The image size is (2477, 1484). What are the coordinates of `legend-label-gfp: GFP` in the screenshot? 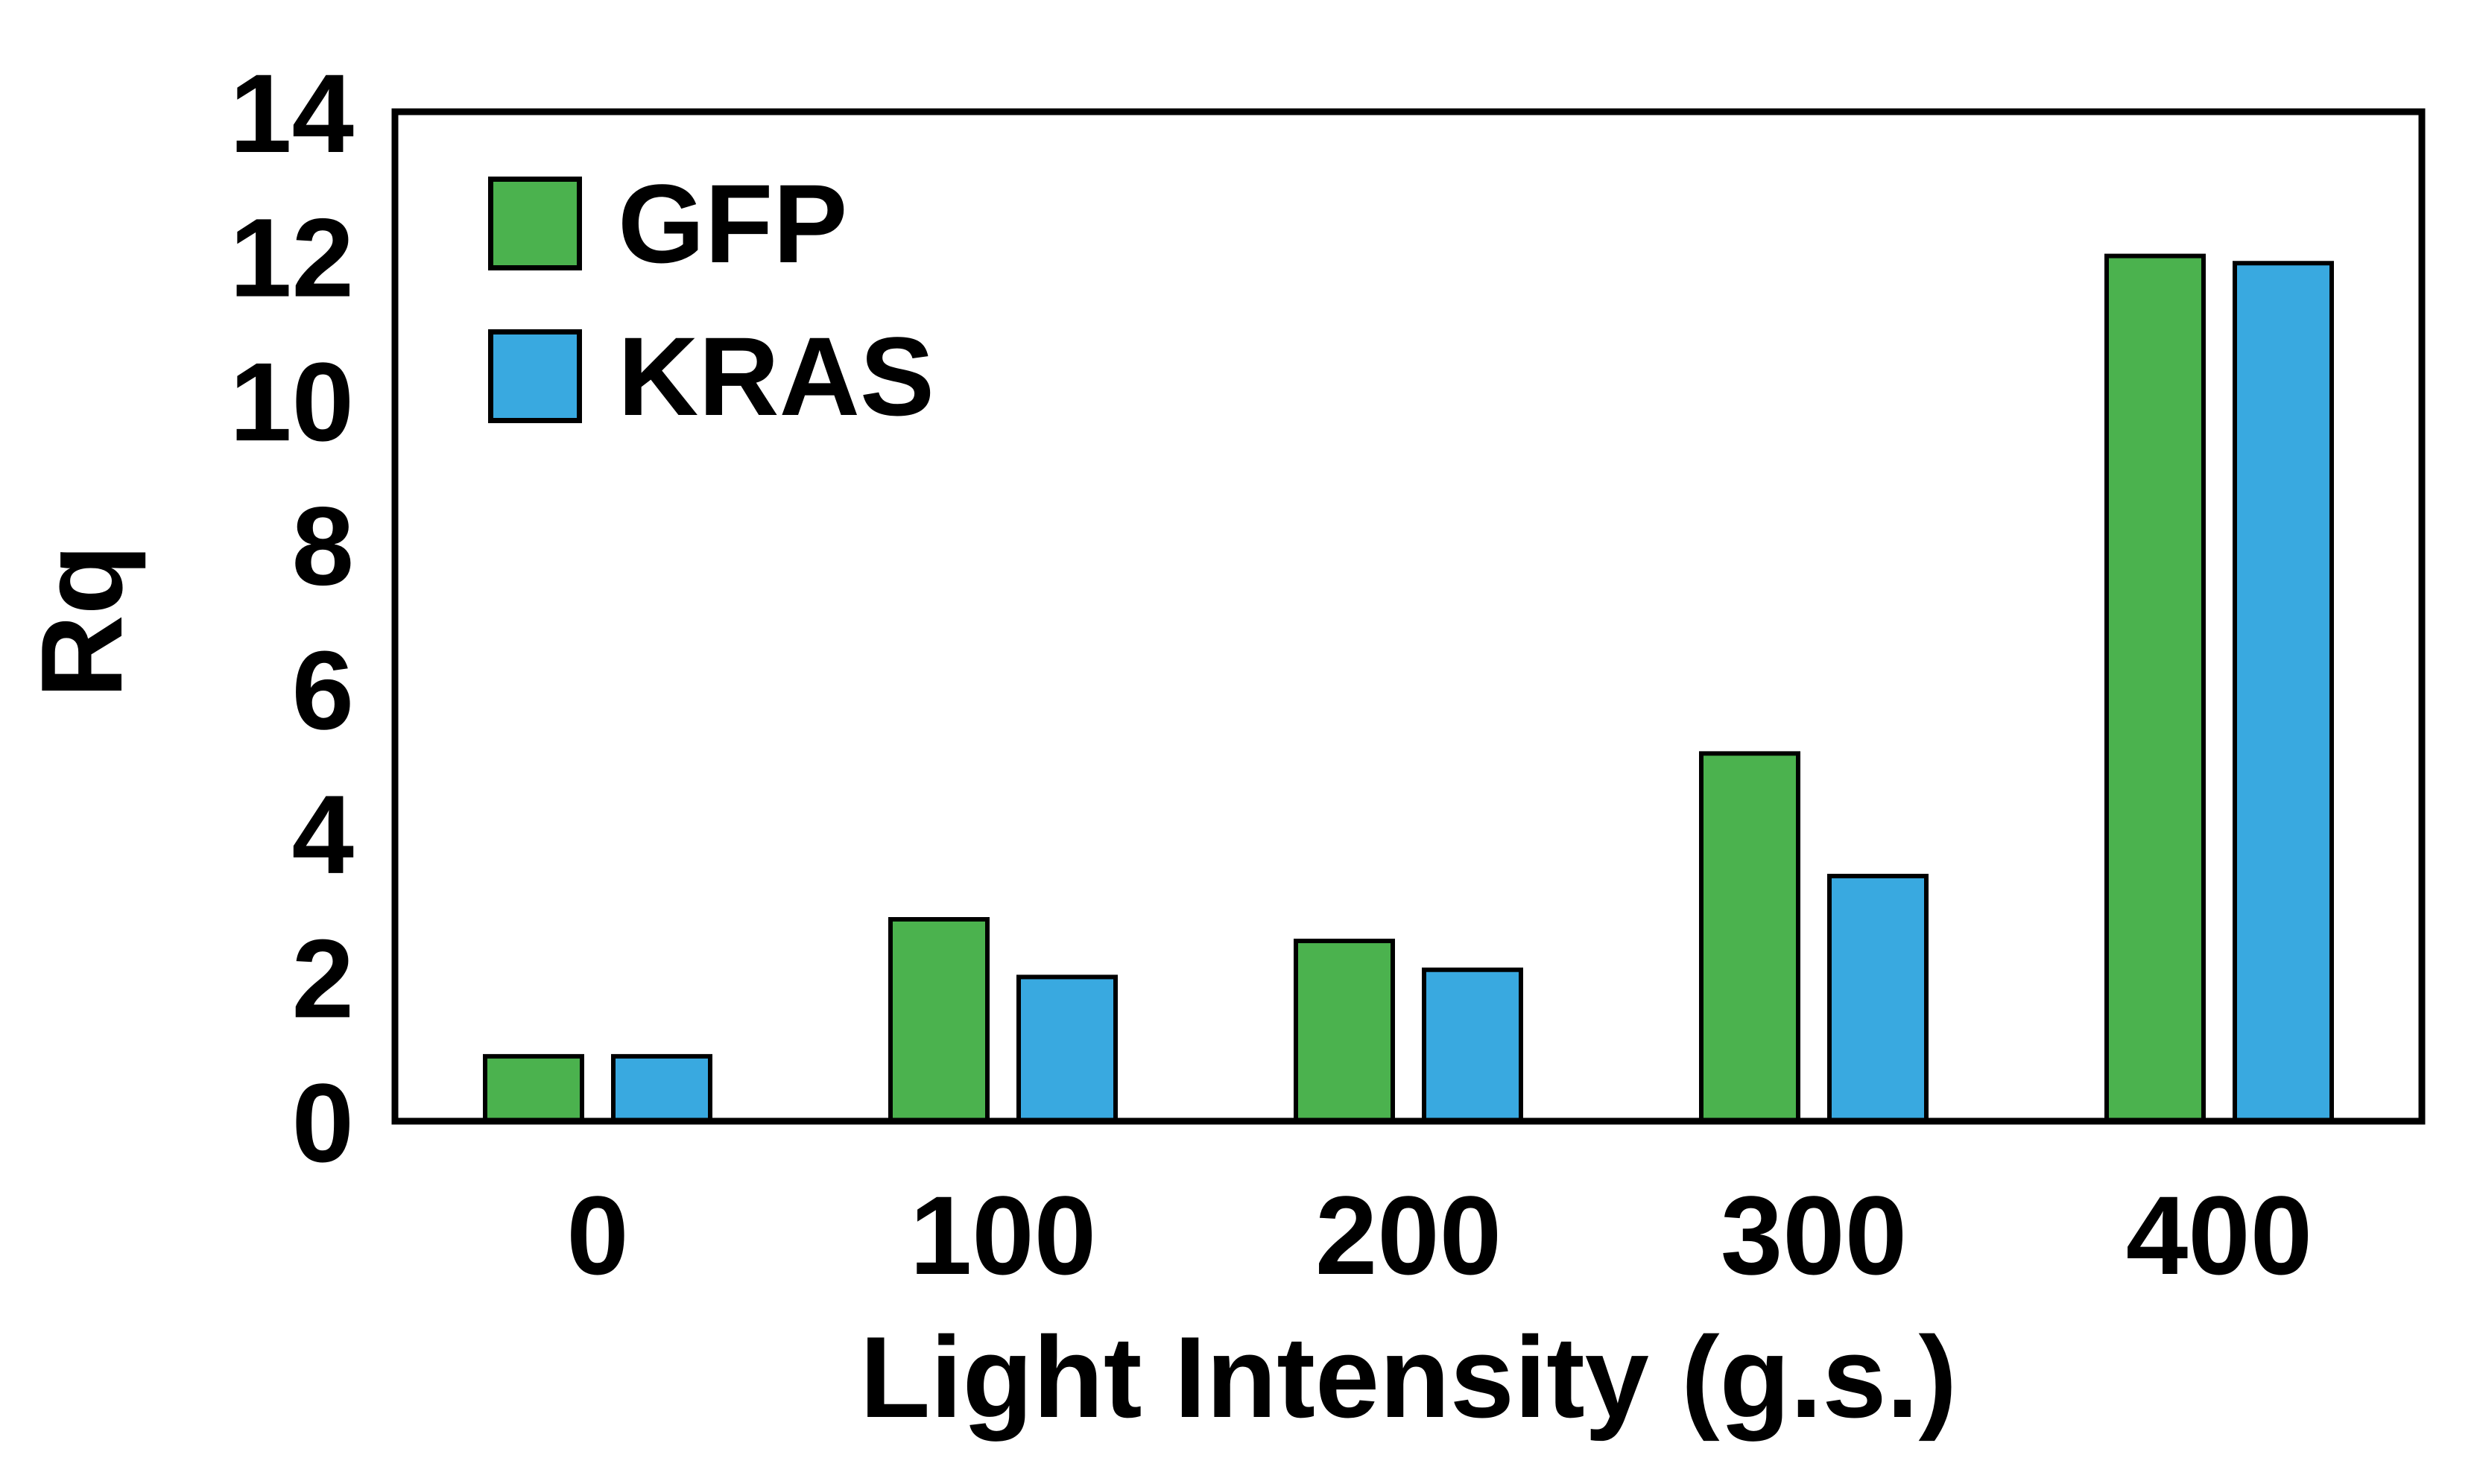 It's located at (733, 224).